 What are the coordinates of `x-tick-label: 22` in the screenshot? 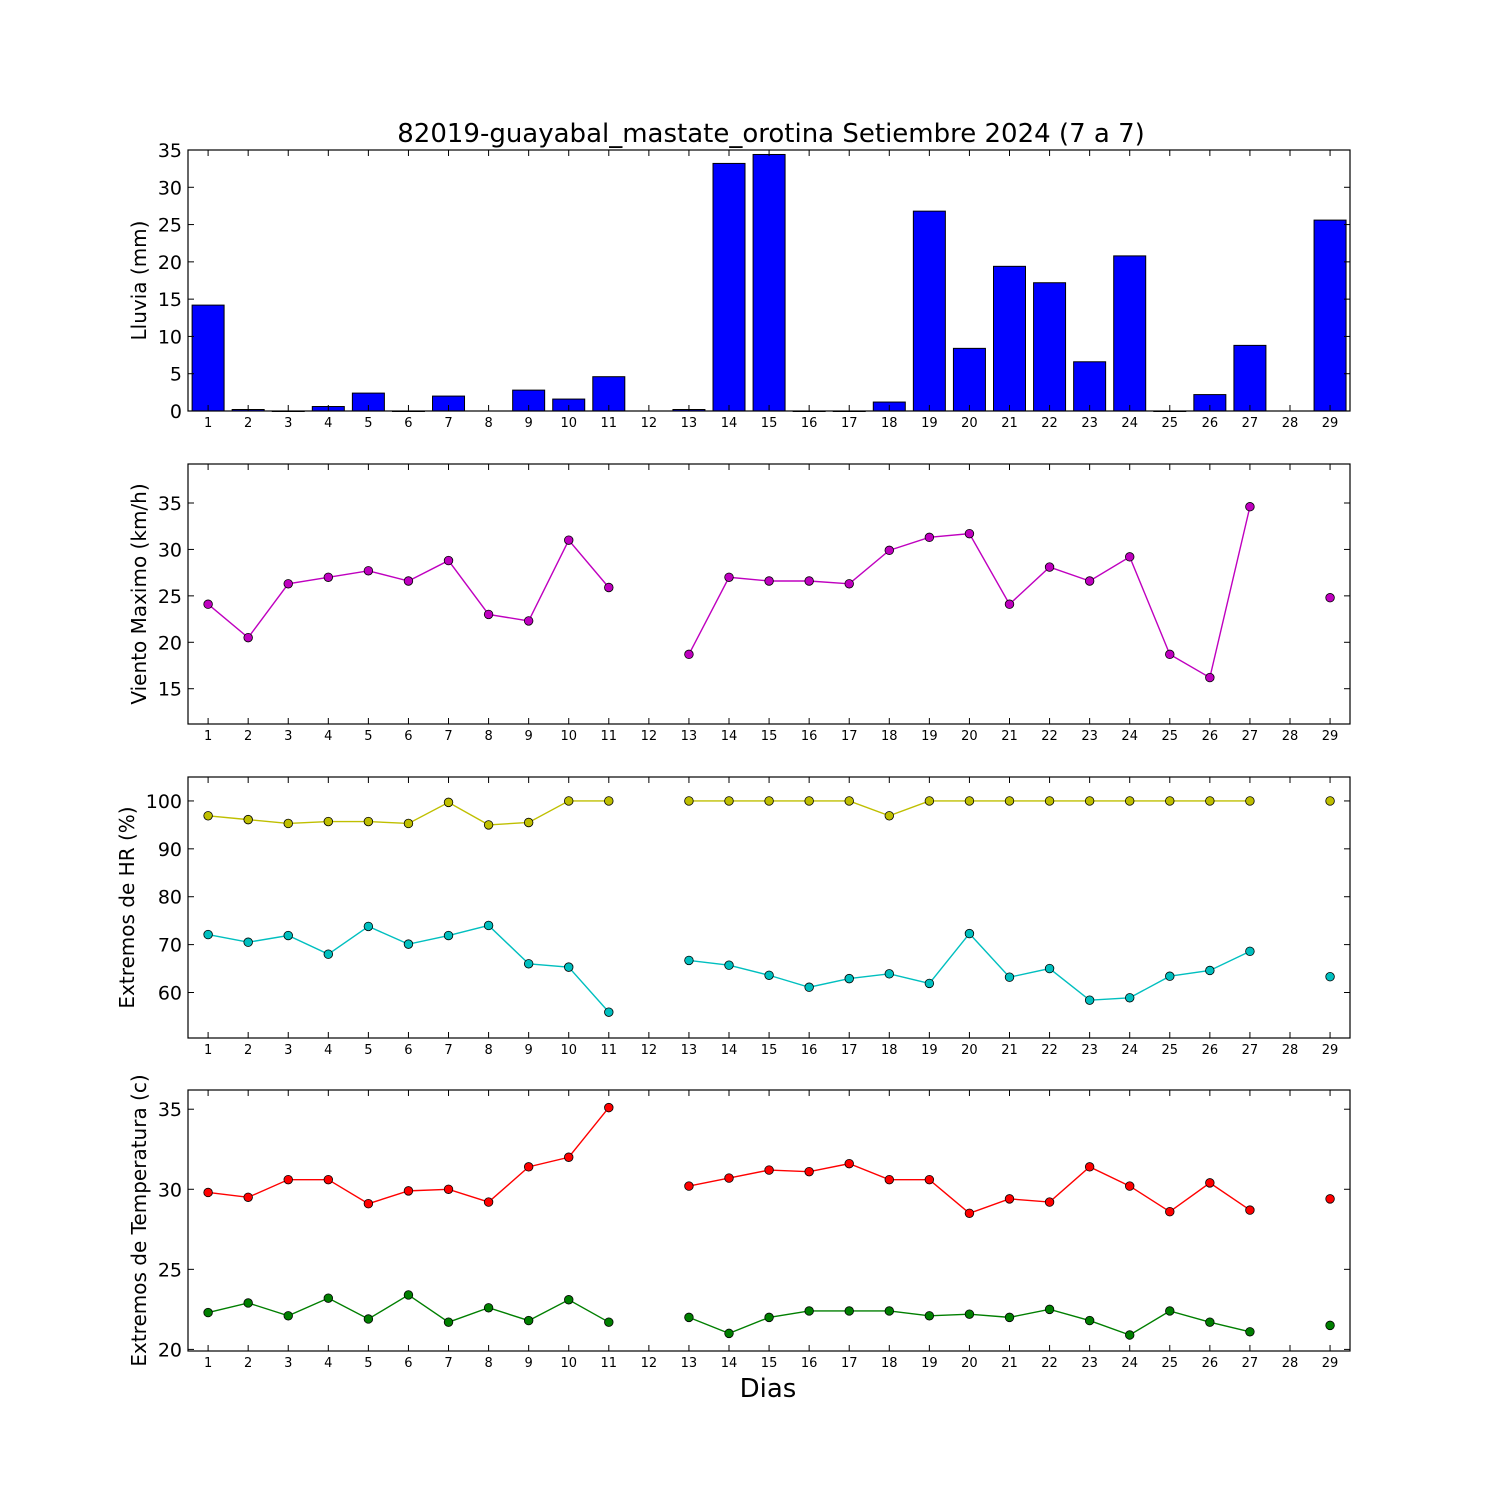 It's located at (1049, 1050).